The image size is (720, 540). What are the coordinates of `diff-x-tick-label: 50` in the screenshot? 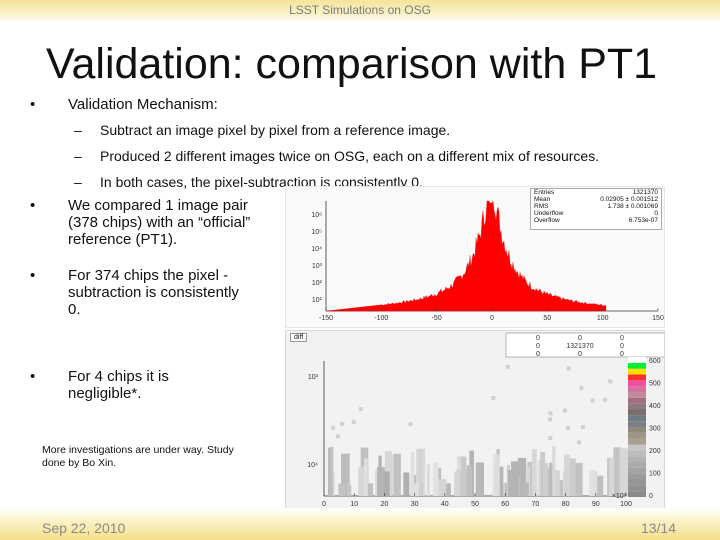 It's located at (475, 504).